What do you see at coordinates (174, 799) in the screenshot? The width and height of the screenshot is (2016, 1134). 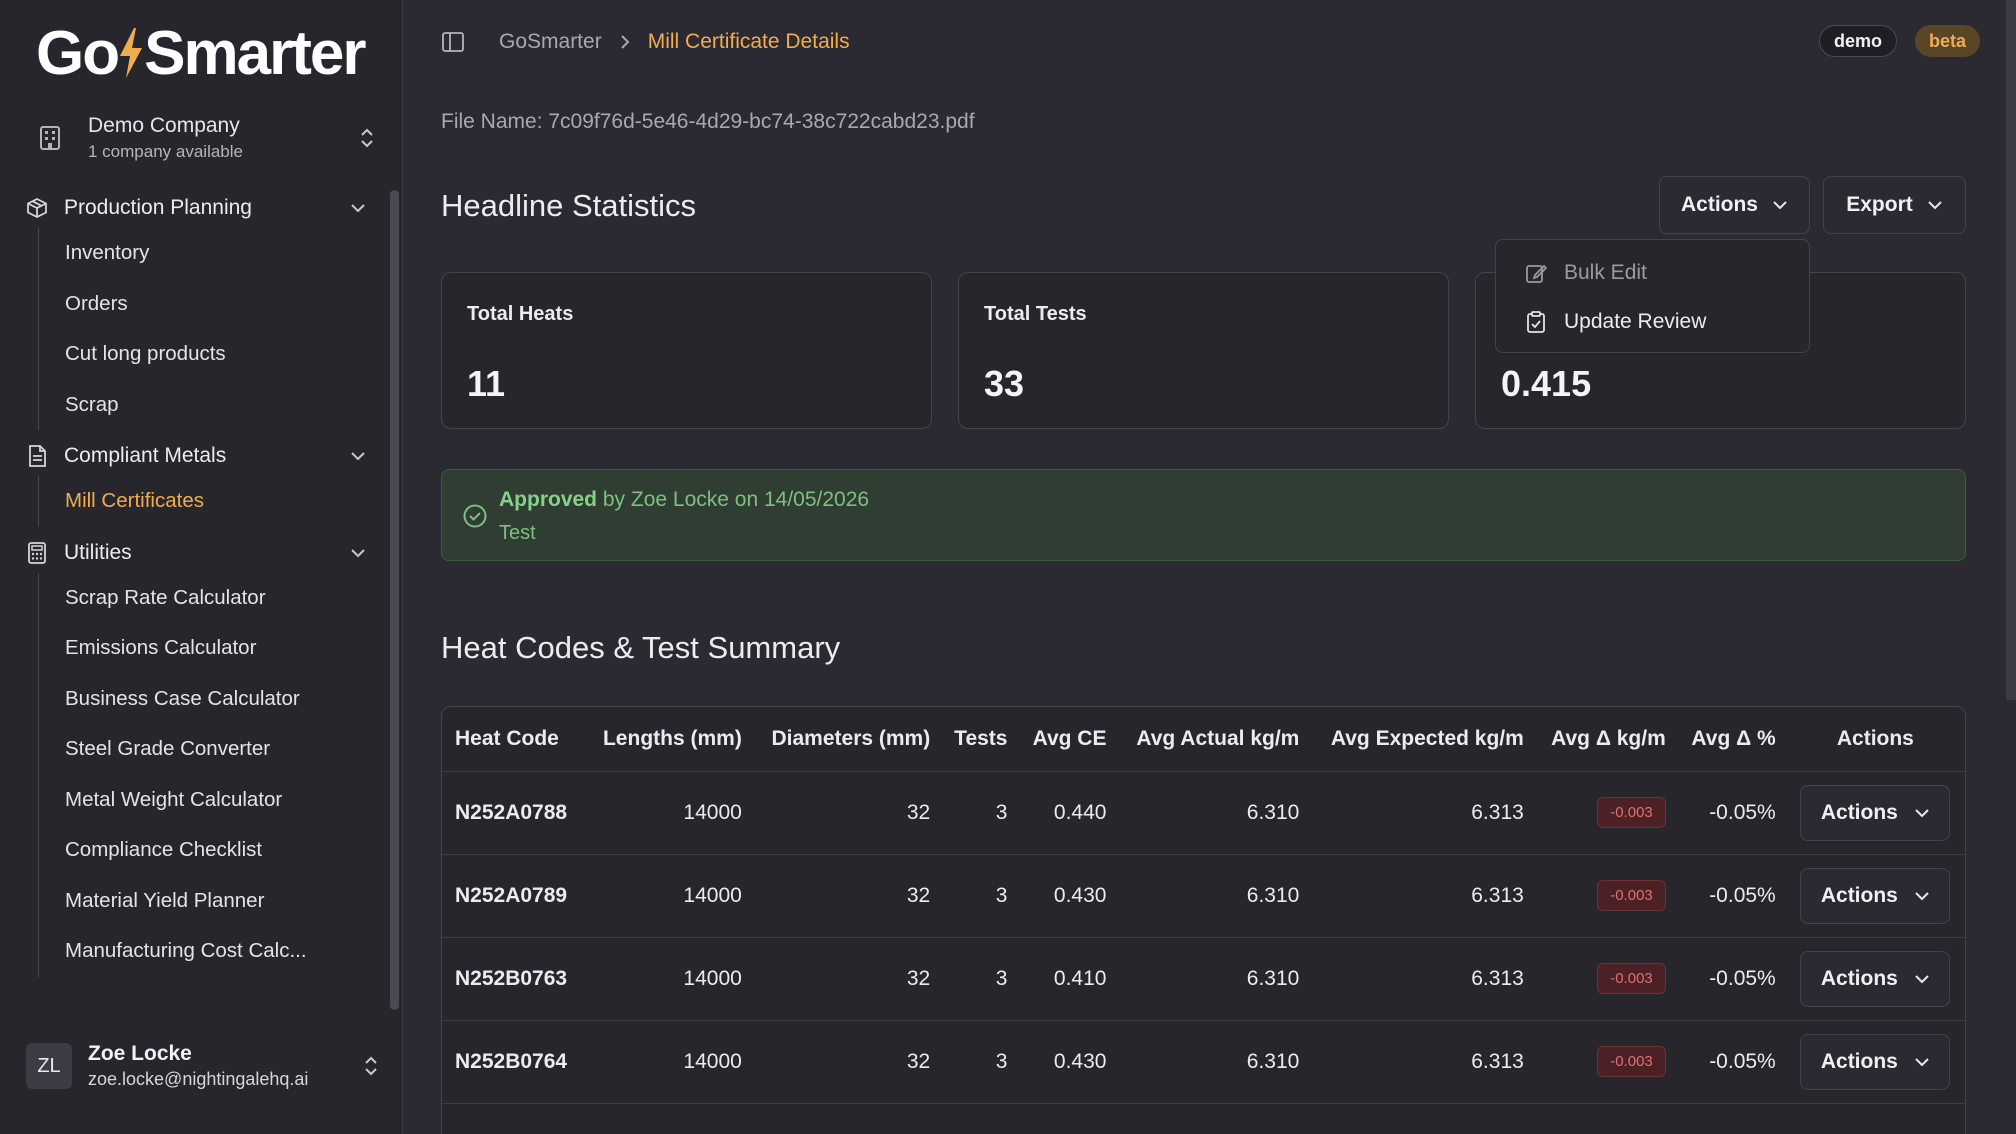 I see `sidebar-item-metal-weight-calculator: Metal Weight Calculator` at bounding box center [174, 799].